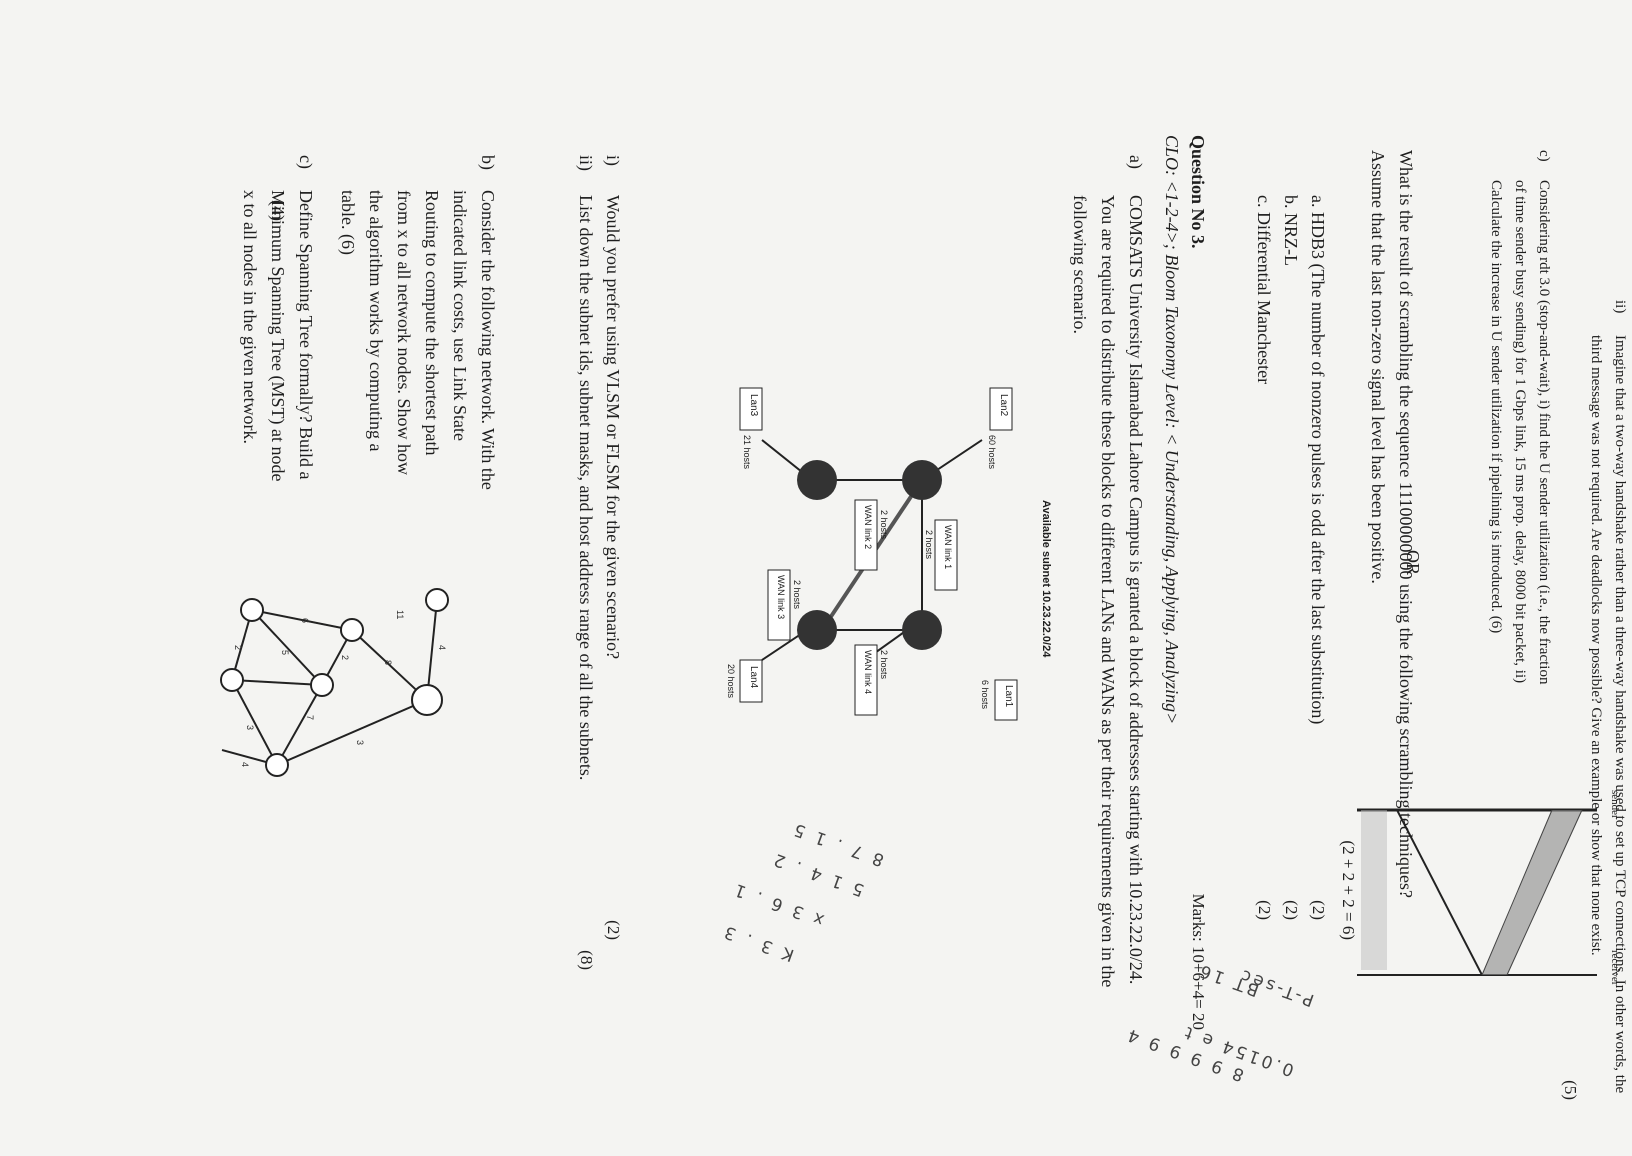  What do you see at coordinates (868, 672) in the screenshot?
I see `wan4-label: WAN link 4` at bounding box center [868, 672].